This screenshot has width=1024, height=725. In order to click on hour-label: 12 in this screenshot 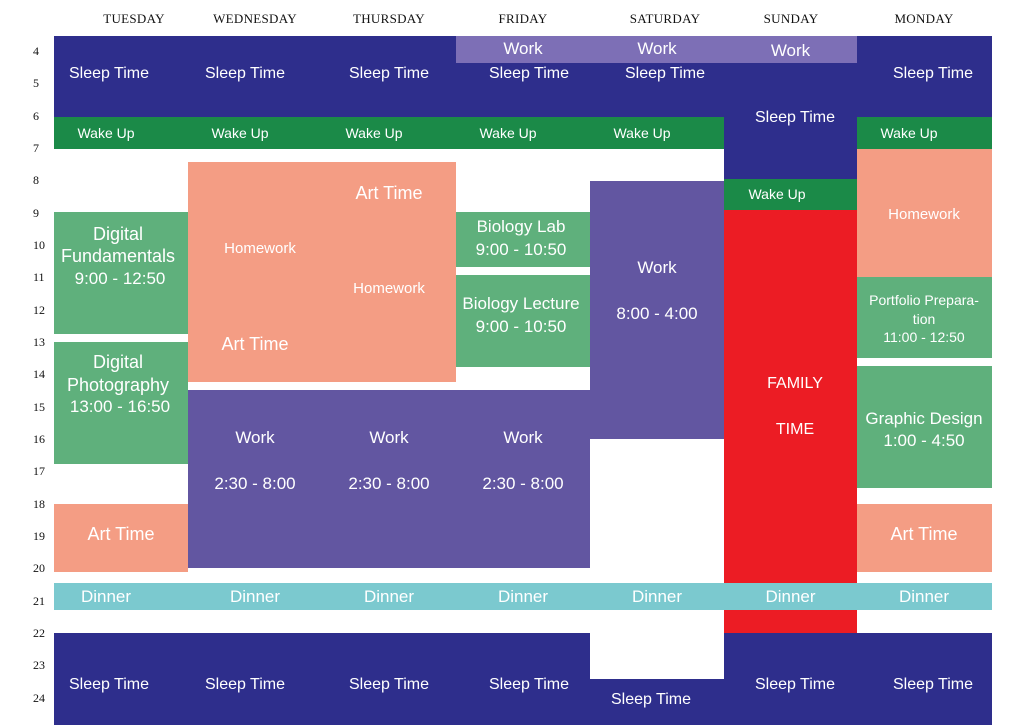, I will do `click(39, 310)`.